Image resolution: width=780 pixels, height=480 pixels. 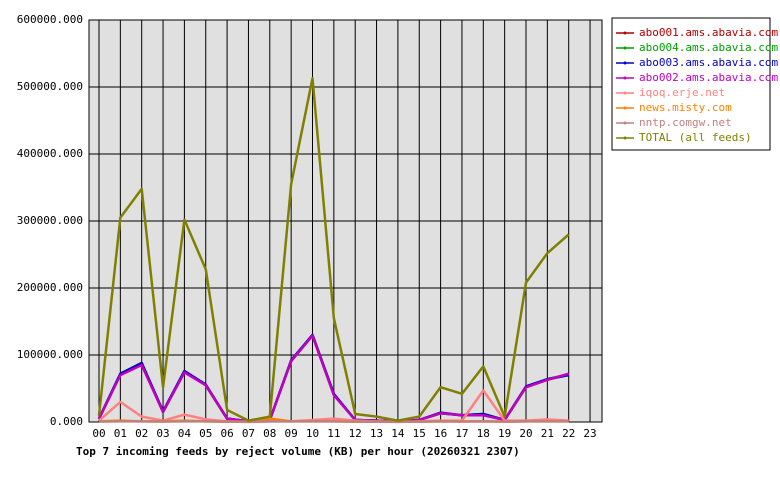 What do you see at coordinates (708, 77) in the screenshot?
I see `legend-label: abo002.ams.abavia.com` at bounding box center [708, 77].